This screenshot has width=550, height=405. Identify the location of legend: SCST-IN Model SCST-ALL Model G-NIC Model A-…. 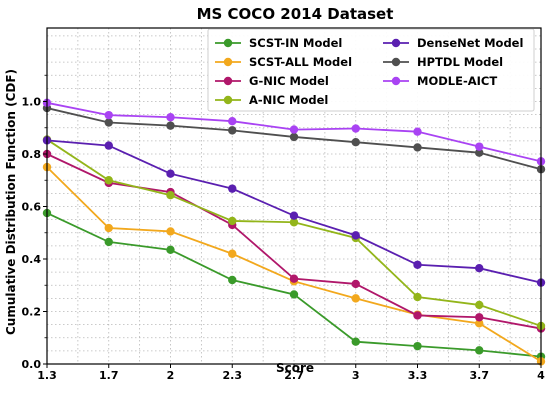
(371, 70).